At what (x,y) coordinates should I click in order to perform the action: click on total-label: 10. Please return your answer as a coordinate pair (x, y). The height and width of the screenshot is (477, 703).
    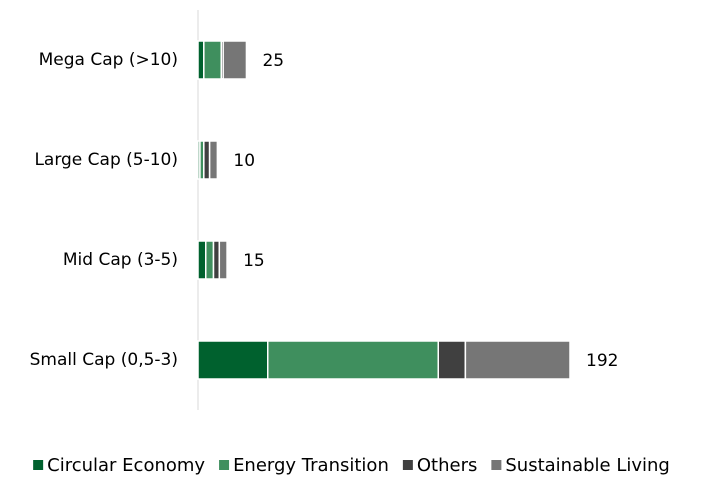
    Looking at the image, I should click on (244, 161).